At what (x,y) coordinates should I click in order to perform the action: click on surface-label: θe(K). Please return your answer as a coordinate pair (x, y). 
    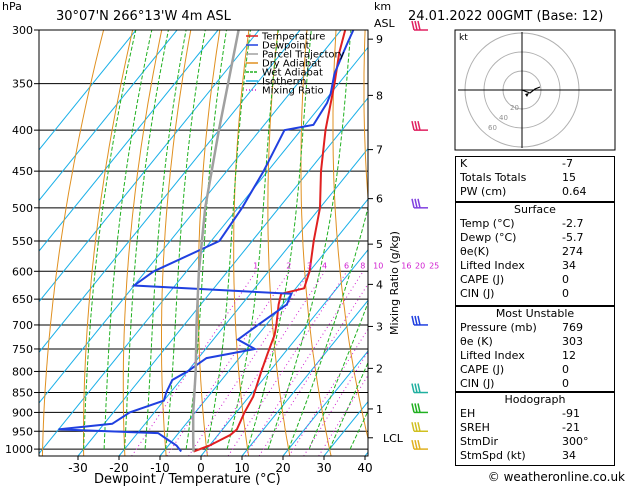
    Looking at the image, I should click on (475, 251).